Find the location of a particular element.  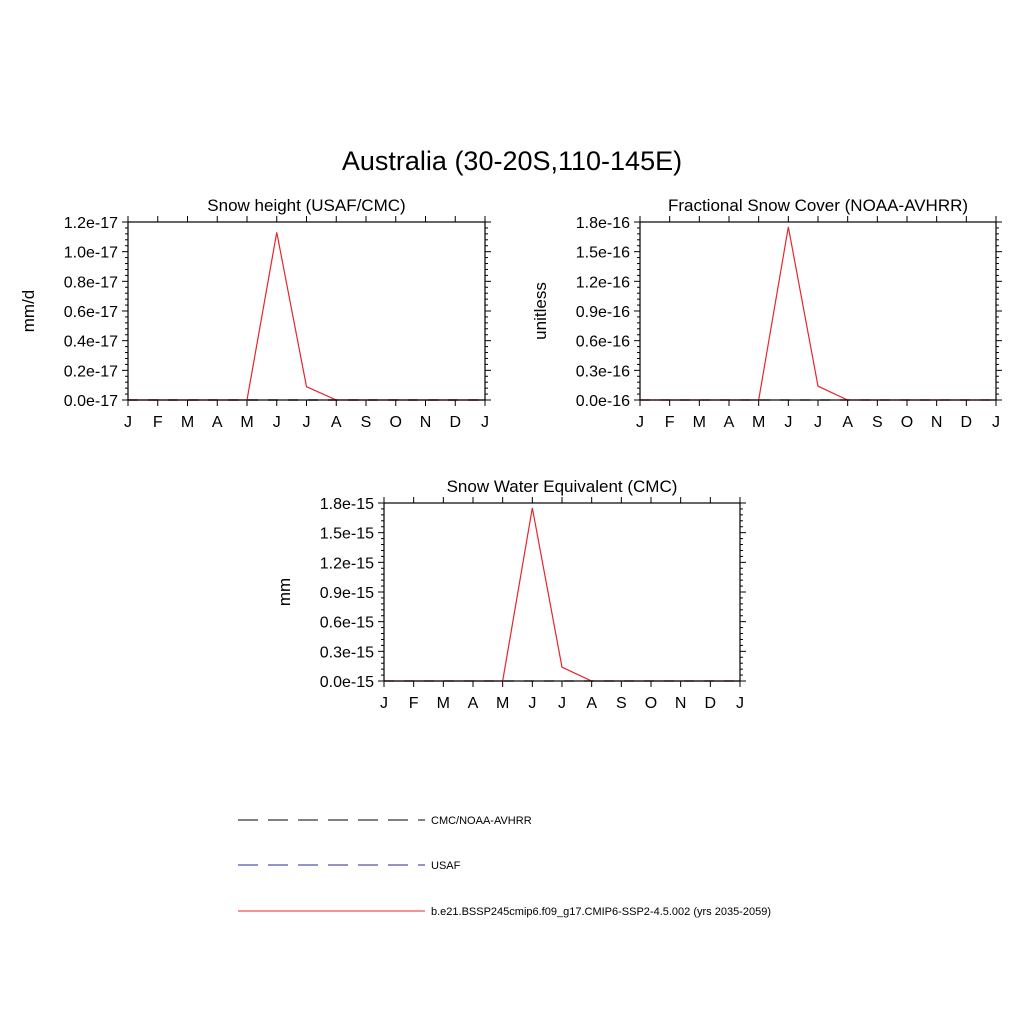

y-tick-label: 0.6e-16 is located at coordinates (603, 342).